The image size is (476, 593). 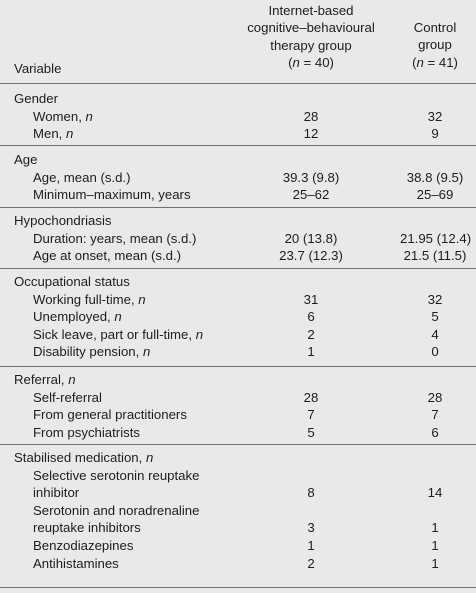 I want to click on row-label: Disability pension, n, so click(x=92, y=352).